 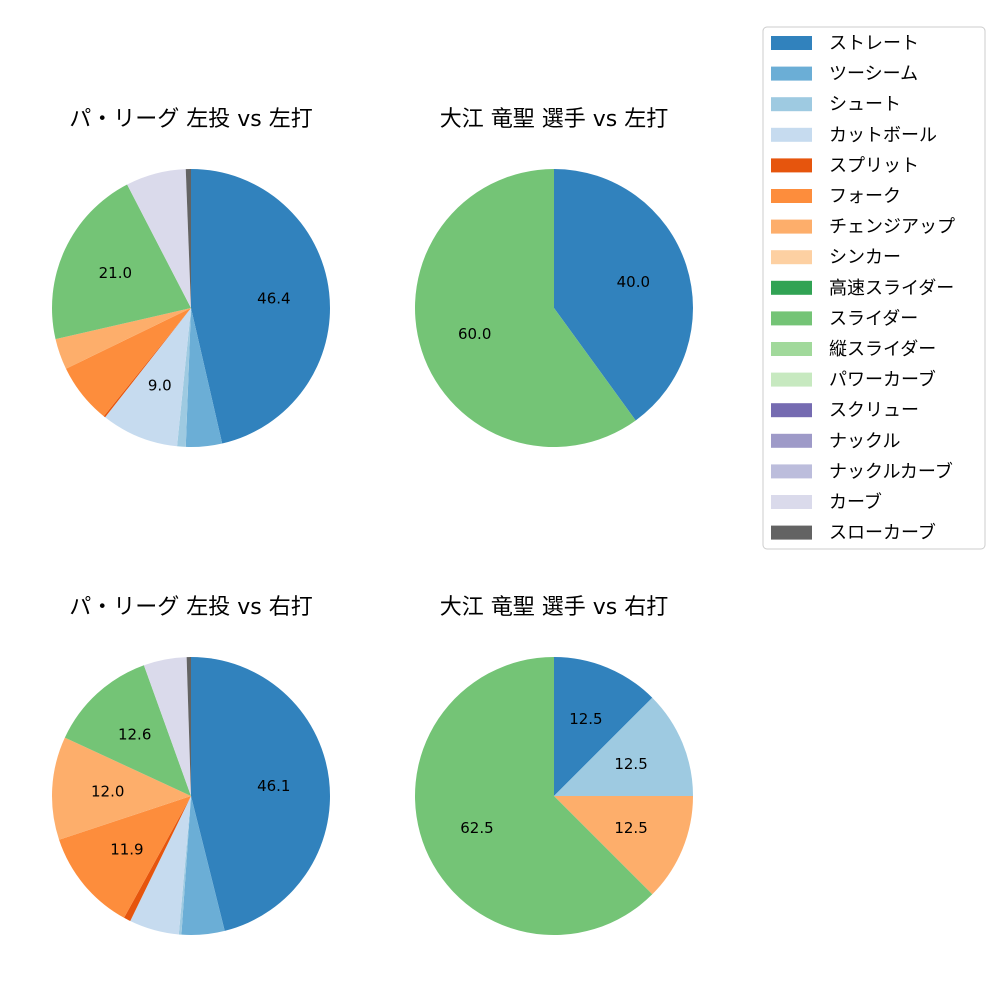 What do you see at coordinates (190, 607) in the screenshot?
I see `chart-title: パ・リーグ 左投 vs 右打` at bounding box center [190, 607].